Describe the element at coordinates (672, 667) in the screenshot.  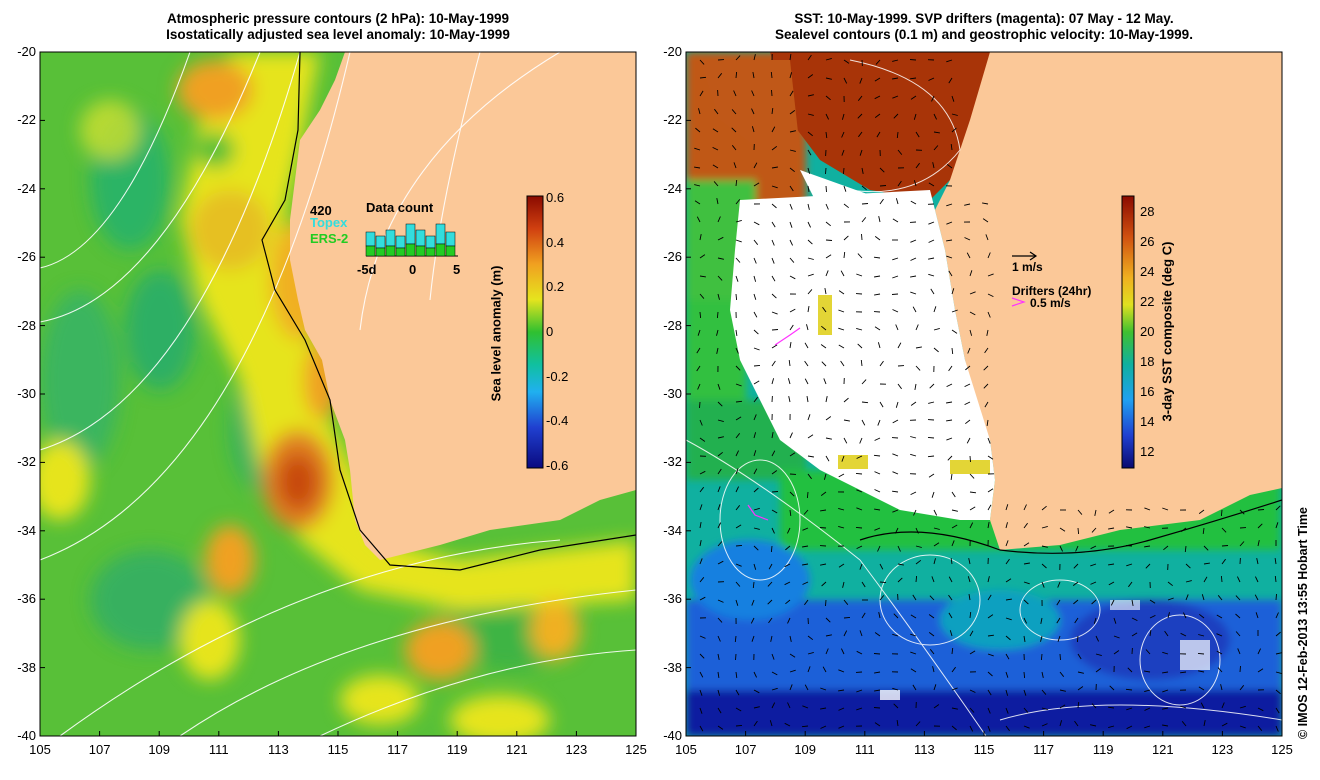
I see `right-y-tick-label: -38` at that location.